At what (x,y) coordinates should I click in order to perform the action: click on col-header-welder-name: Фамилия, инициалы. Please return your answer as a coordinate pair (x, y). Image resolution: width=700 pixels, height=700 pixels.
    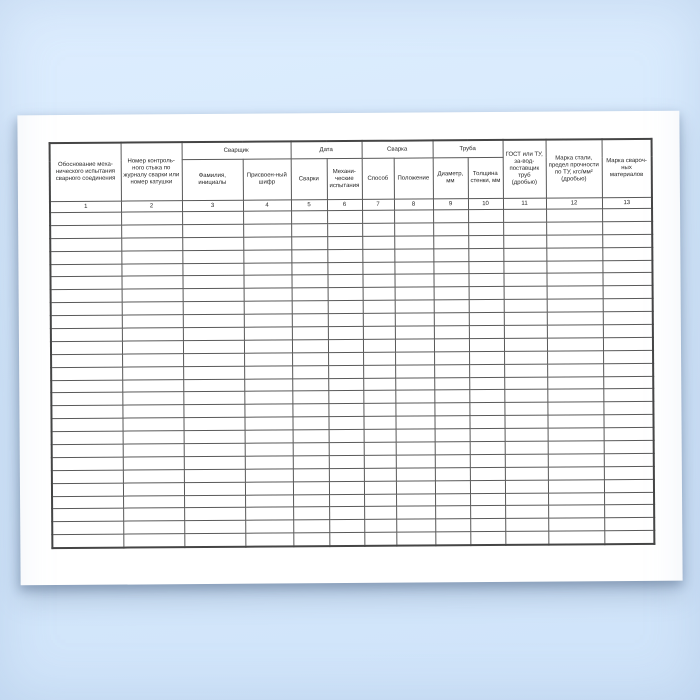
    Looking at the image, I should click on (212, 180).